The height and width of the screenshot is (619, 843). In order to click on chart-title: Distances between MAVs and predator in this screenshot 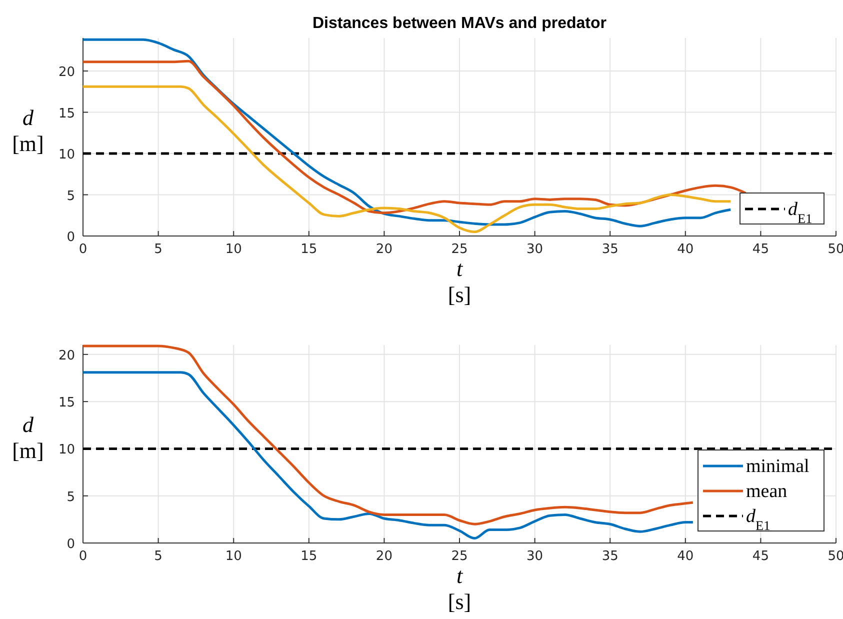, I will do `click(459, 23)`.